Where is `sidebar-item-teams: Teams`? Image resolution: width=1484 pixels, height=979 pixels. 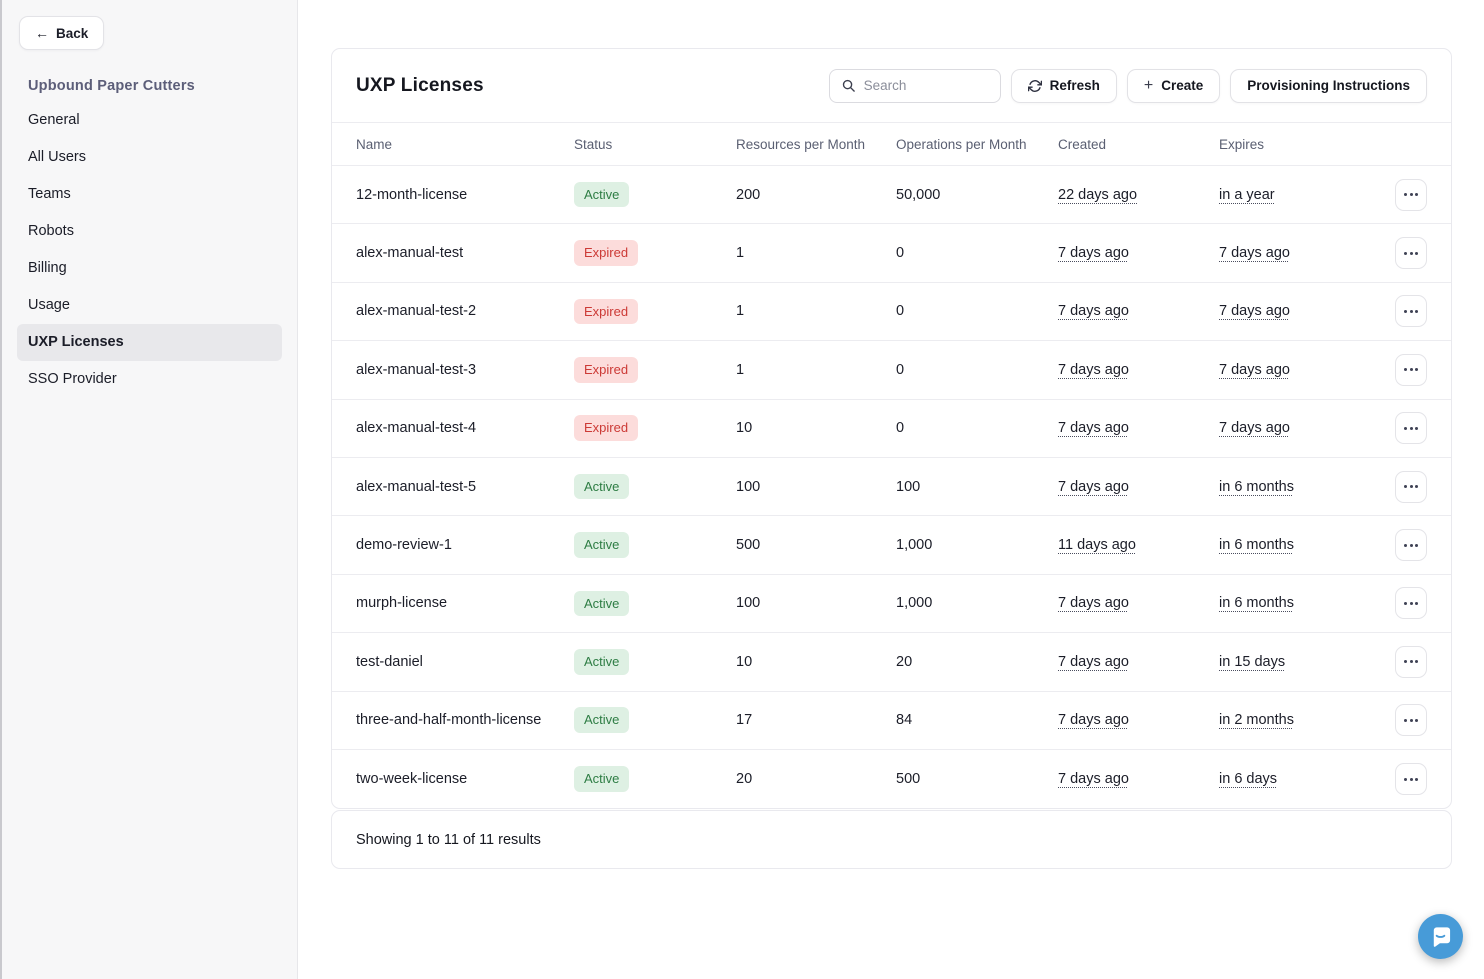
sidebar-item-teams: Teams is located at coordinates (149, 194).